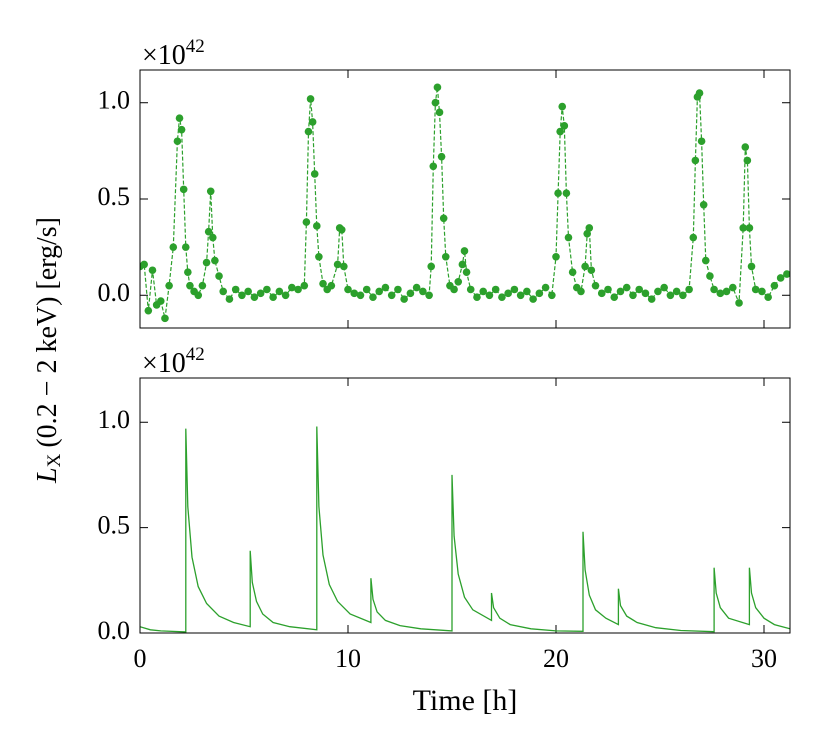 Image resolution: width=830 pixels, height=747 pixels. I want to click on y-label-sub: X, so click(54, 460).